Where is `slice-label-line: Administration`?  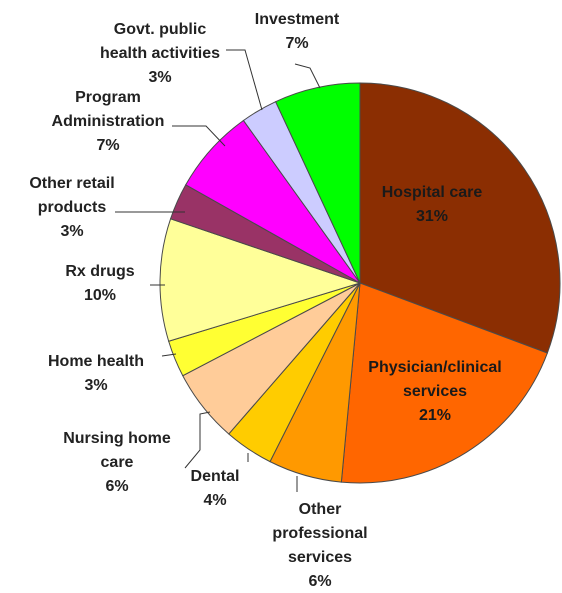 slice-label-line: Administration is located at coordinates (108, 121).